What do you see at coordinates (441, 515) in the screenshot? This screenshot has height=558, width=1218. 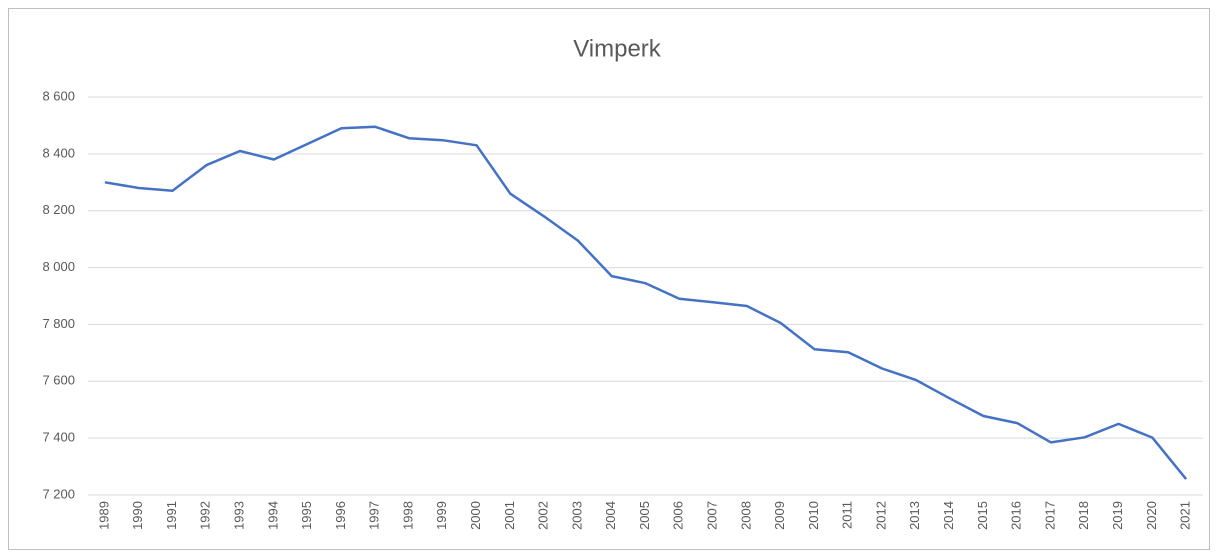 I see `x-tick-label: 1999` at bounding box center [441, 515].